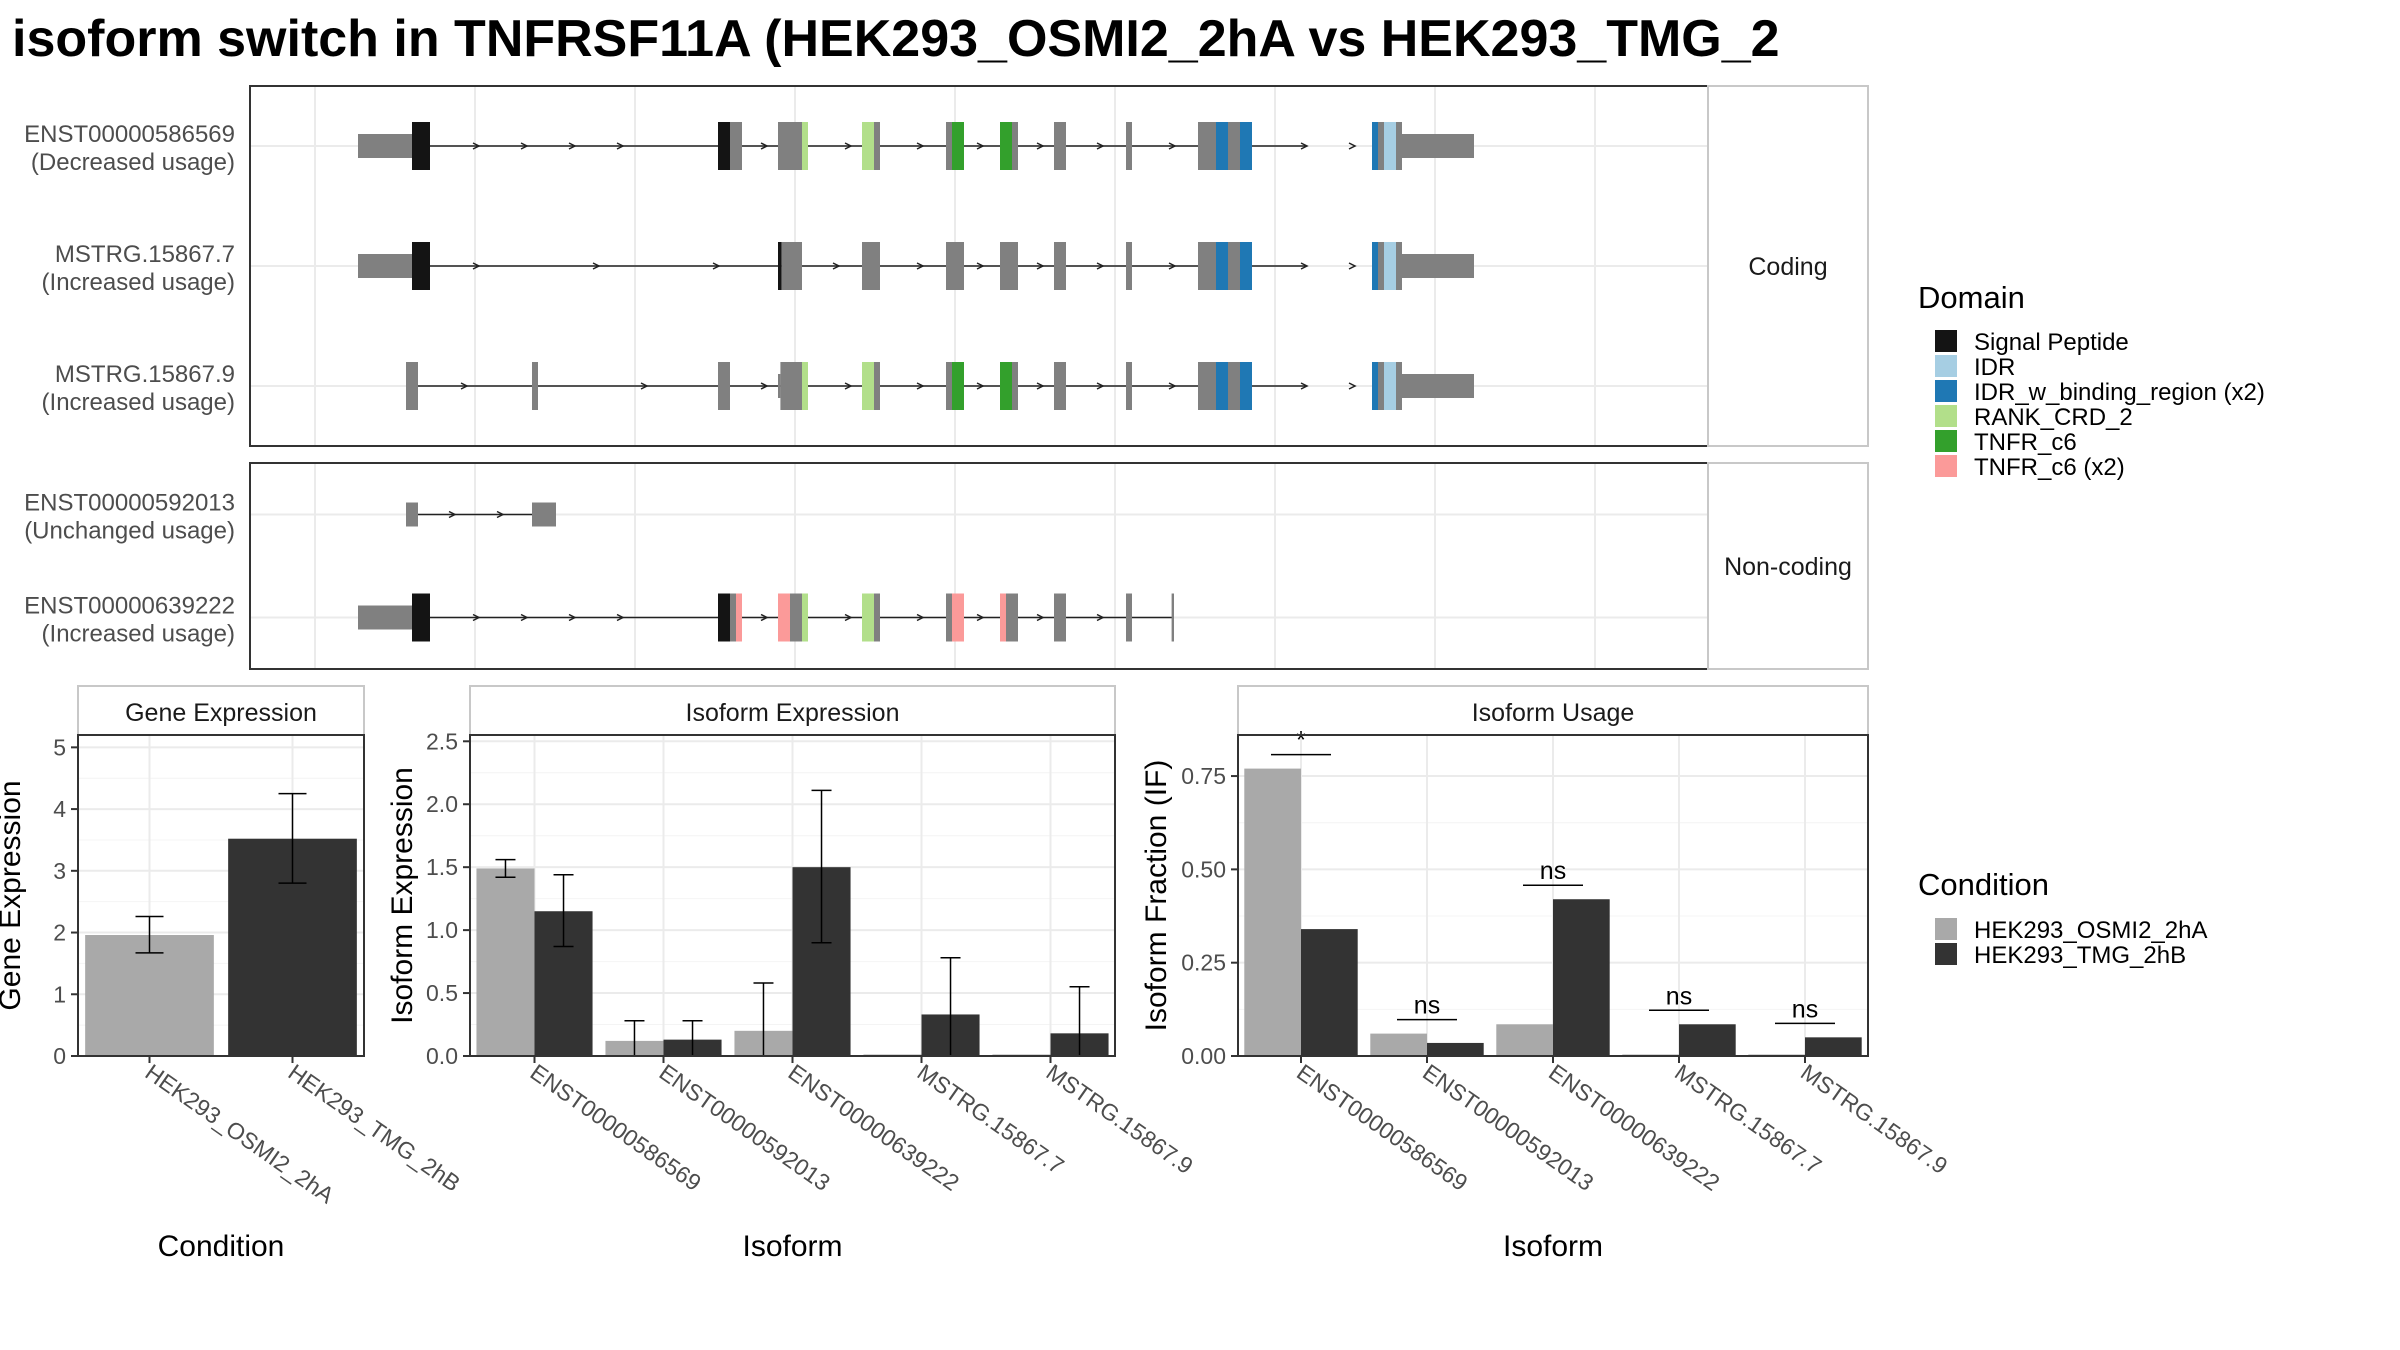 The image size is (2400, 1350). Describe the element at coordinates (442, 993) in the screenshot. I see `y-tick-label: 0.5` at that location.